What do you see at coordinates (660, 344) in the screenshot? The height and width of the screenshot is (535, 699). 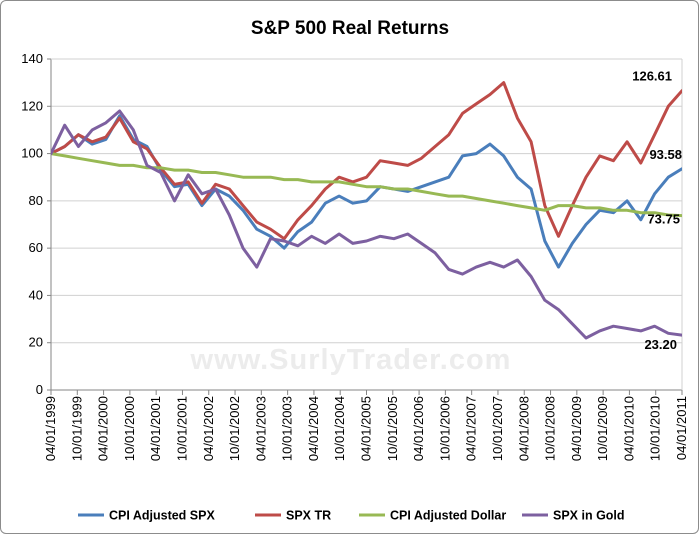 I see `end-label-3: 23.20` at bounding box center [660, 344].